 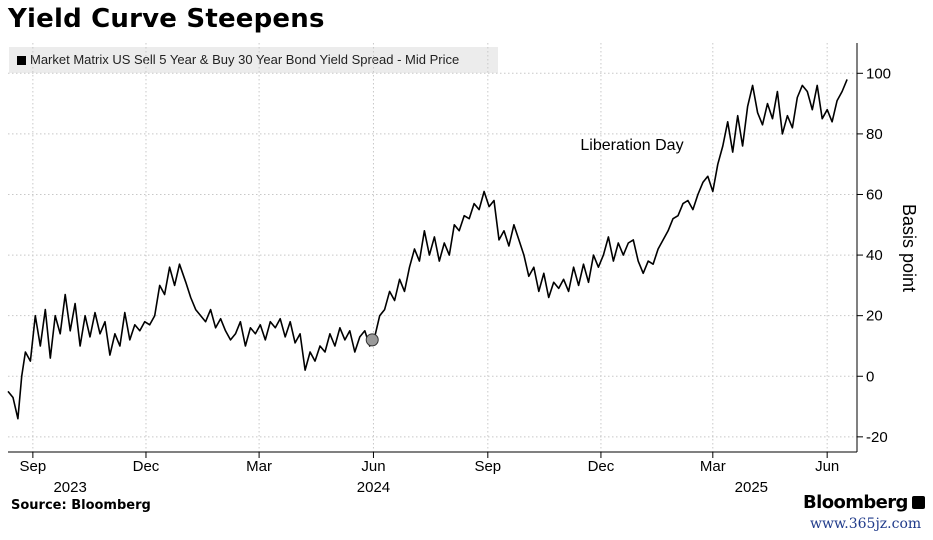 I want to click on y-tick-label: 80, so click(x=874, y=134).